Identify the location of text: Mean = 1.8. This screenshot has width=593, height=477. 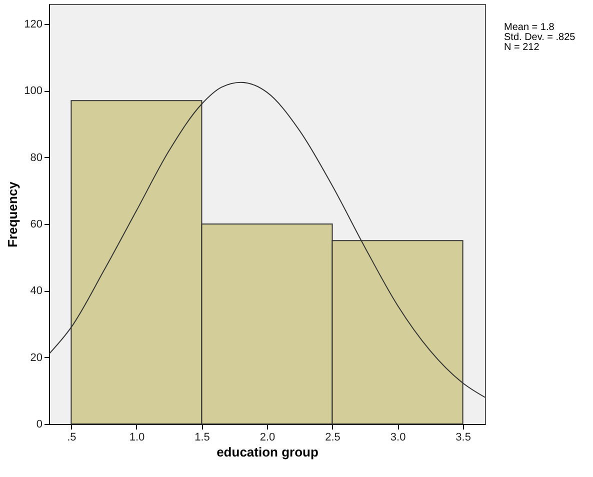
(530, 27).